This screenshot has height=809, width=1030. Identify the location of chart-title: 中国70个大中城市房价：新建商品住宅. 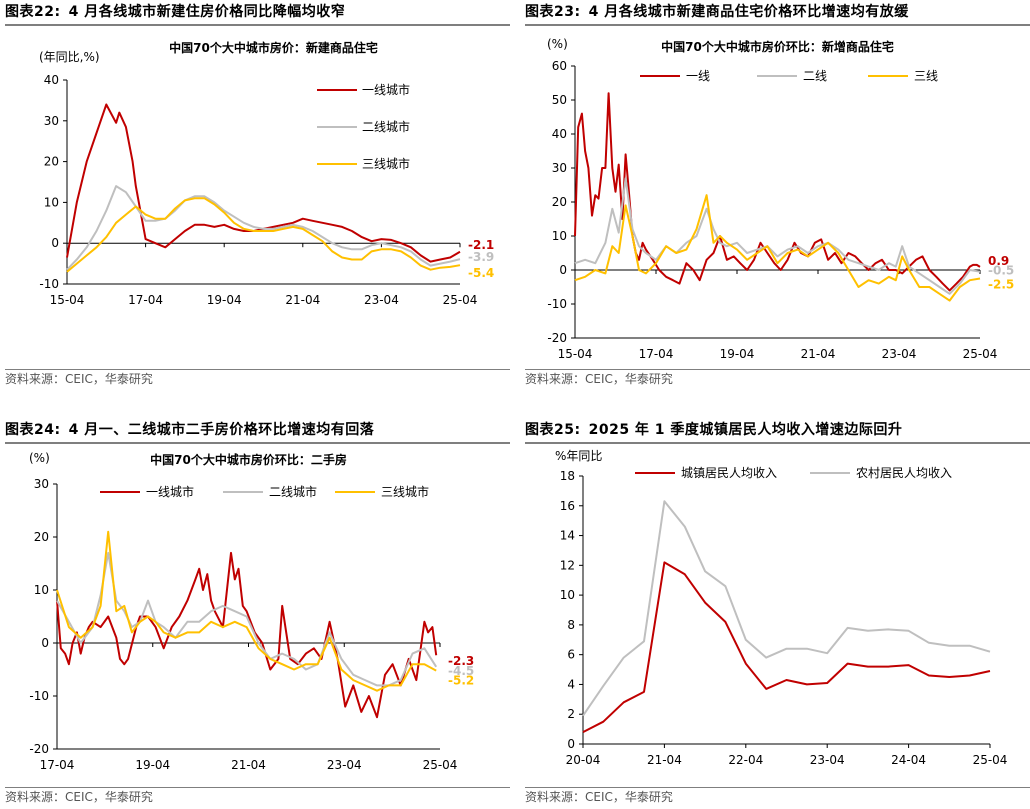
(273, 47).